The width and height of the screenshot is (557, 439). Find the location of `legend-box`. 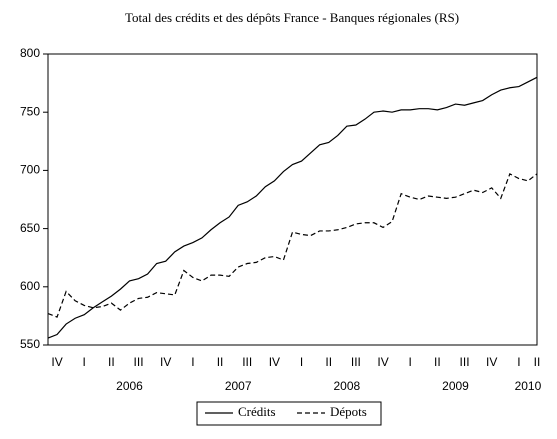

legend-box is located at coordinates (289, 413).